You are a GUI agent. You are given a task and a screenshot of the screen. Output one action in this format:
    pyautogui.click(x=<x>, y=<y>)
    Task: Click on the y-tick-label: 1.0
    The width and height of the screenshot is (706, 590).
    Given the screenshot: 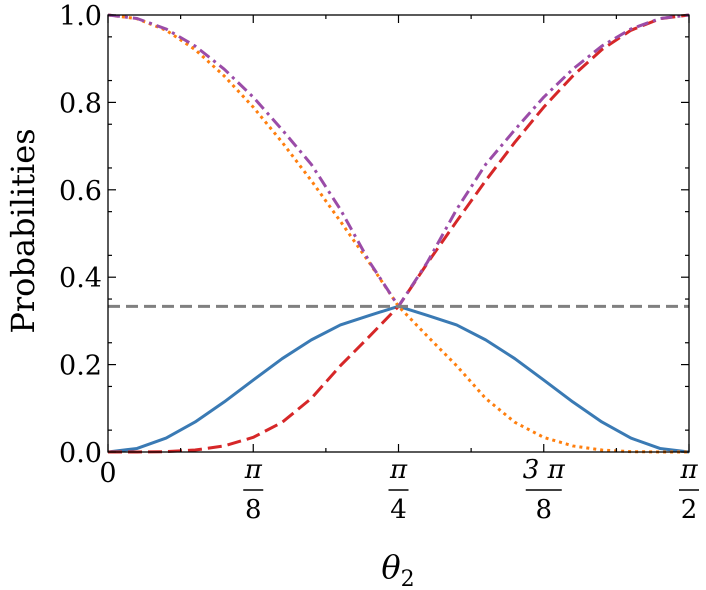 What is the action you would take?
    pyautogui.click(x=80, y=16)
    